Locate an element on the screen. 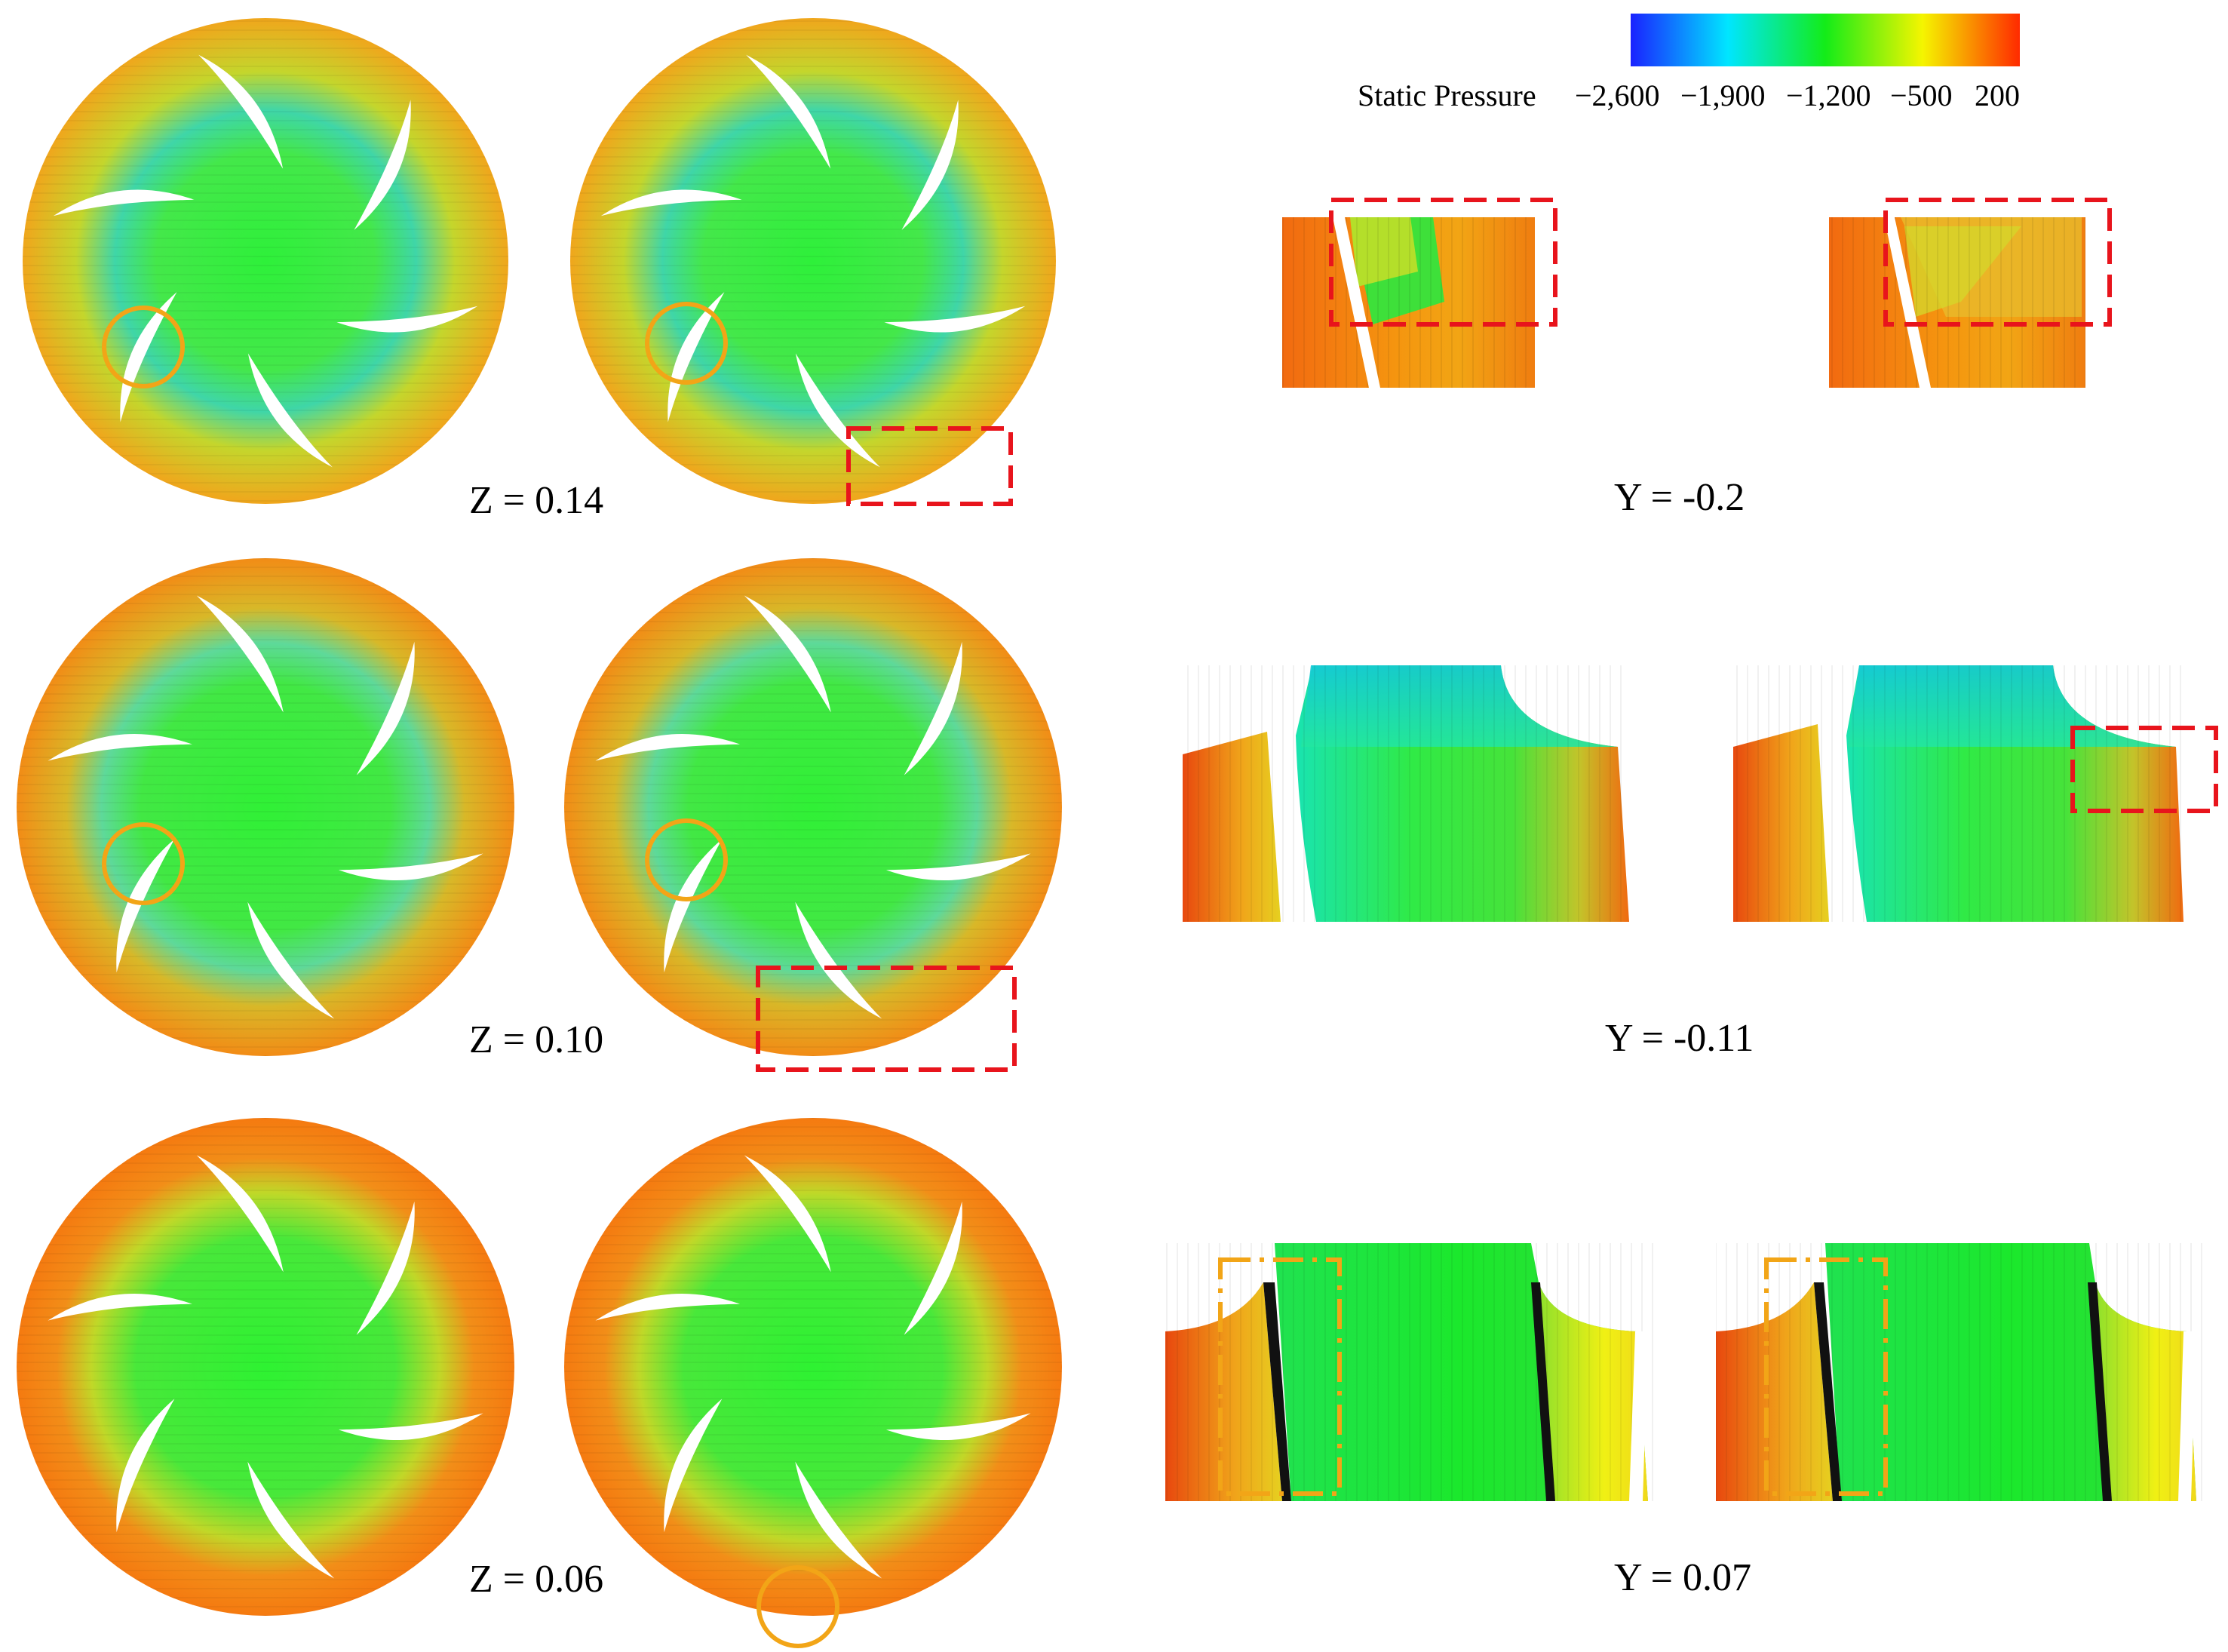 Image resolution: width=2228 pixels, height=1652 pixels. section-y-020-right is located at coordinates (1957, 302).